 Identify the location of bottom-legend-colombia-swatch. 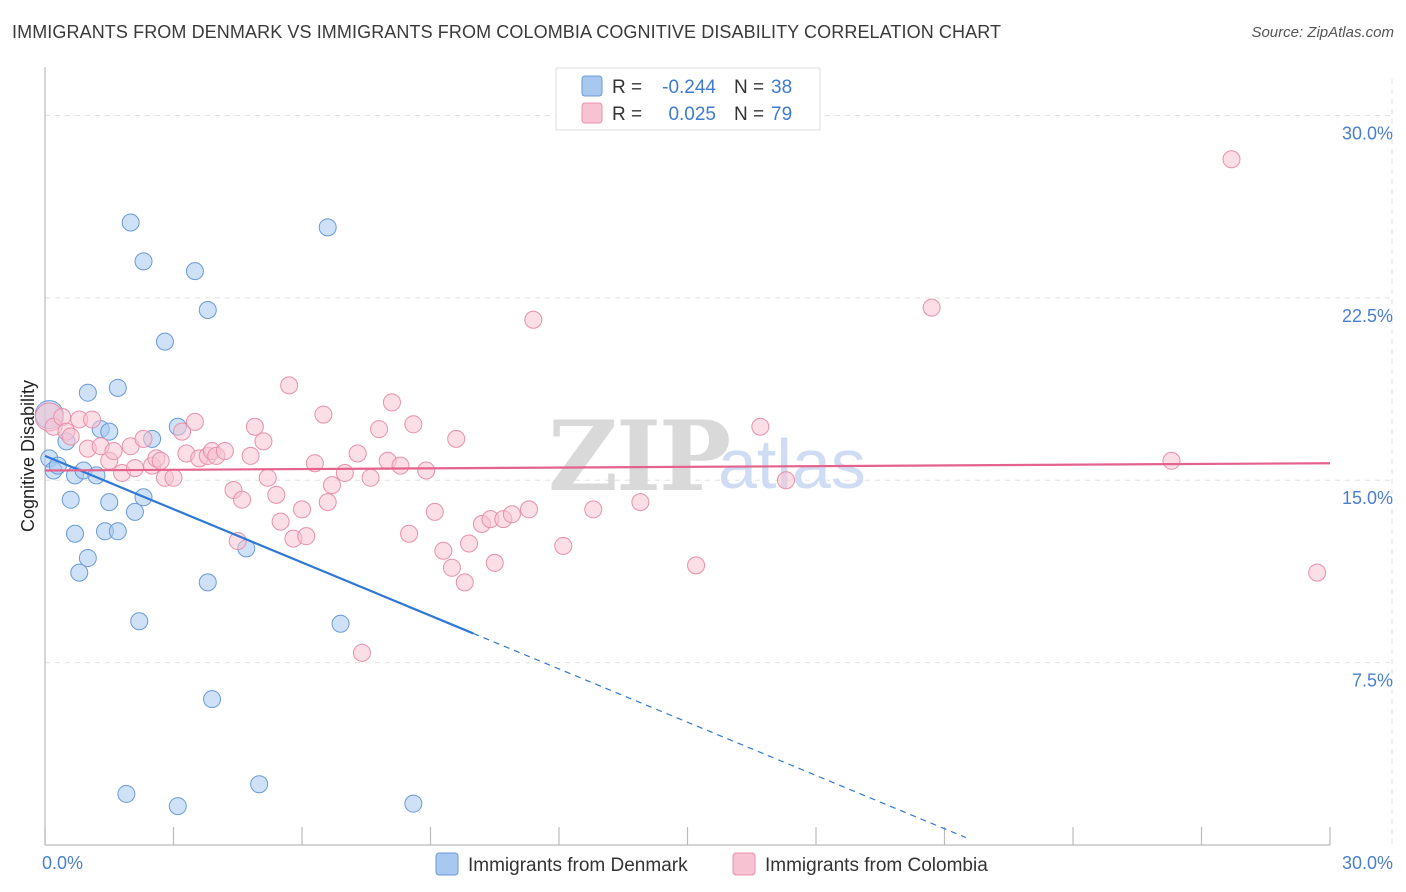
(744, 864).